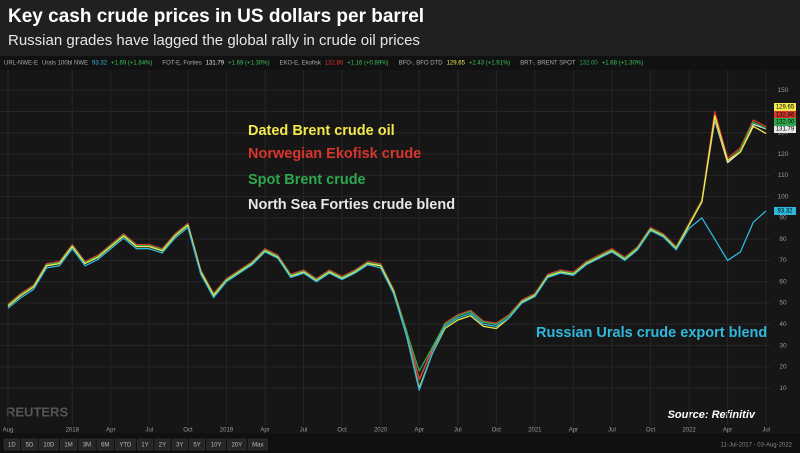 This screenshot has width=800, height=453. Describe the element at coordinates (757, 446) in the screenshot. I see `date-range: 11-Jul-2017 - 03-Aug-2022` at that location.